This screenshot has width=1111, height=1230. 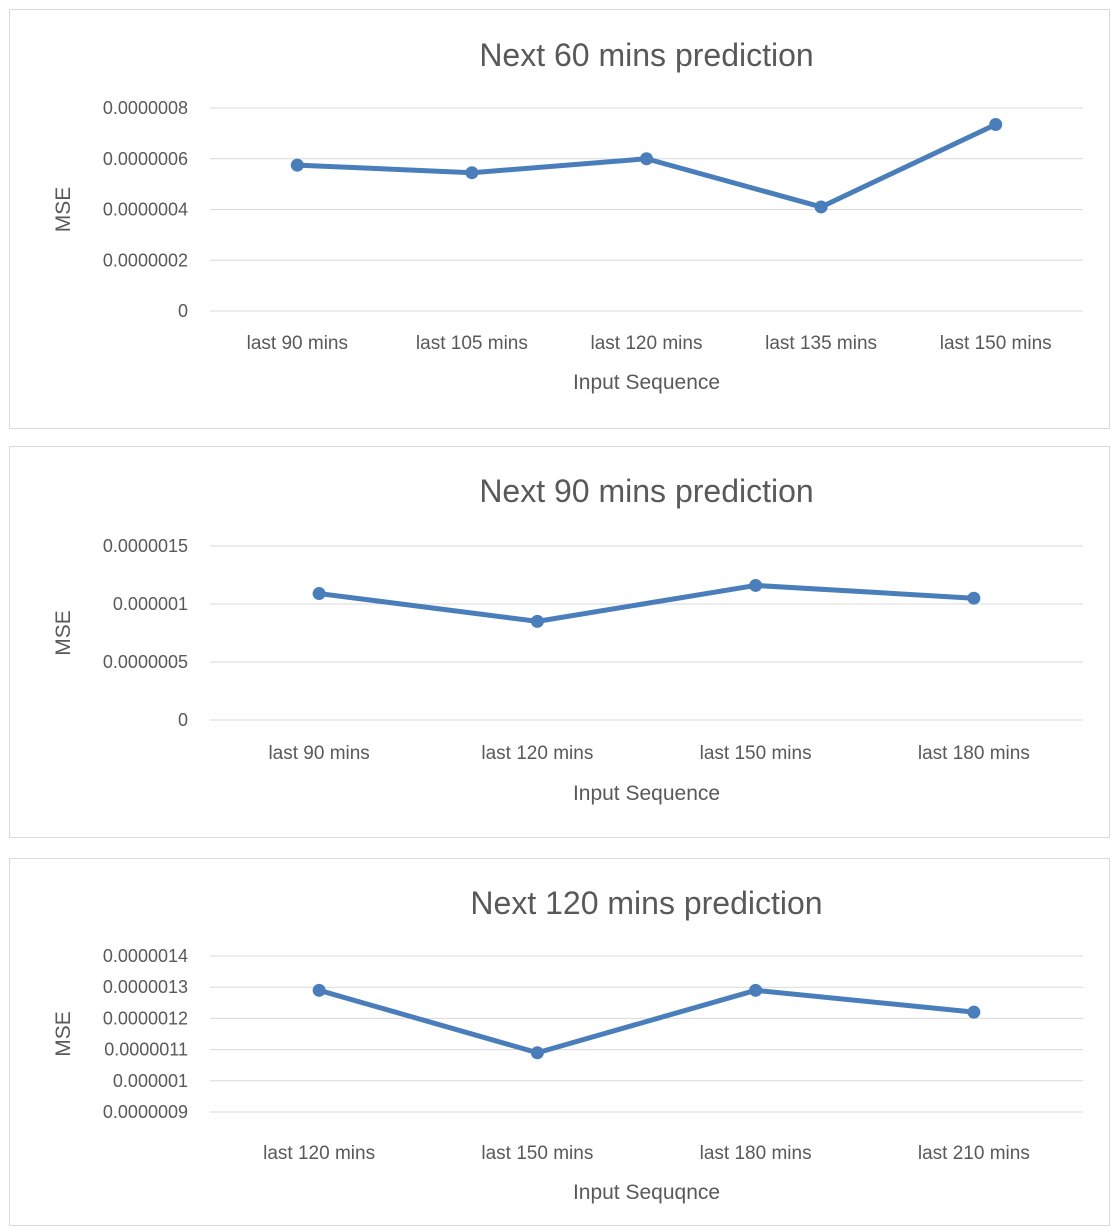 What do you see at coordinates (145, 210) in the screenshot?
I see `y-tick-label: 0.0000004` at bounding box center [145, 210].